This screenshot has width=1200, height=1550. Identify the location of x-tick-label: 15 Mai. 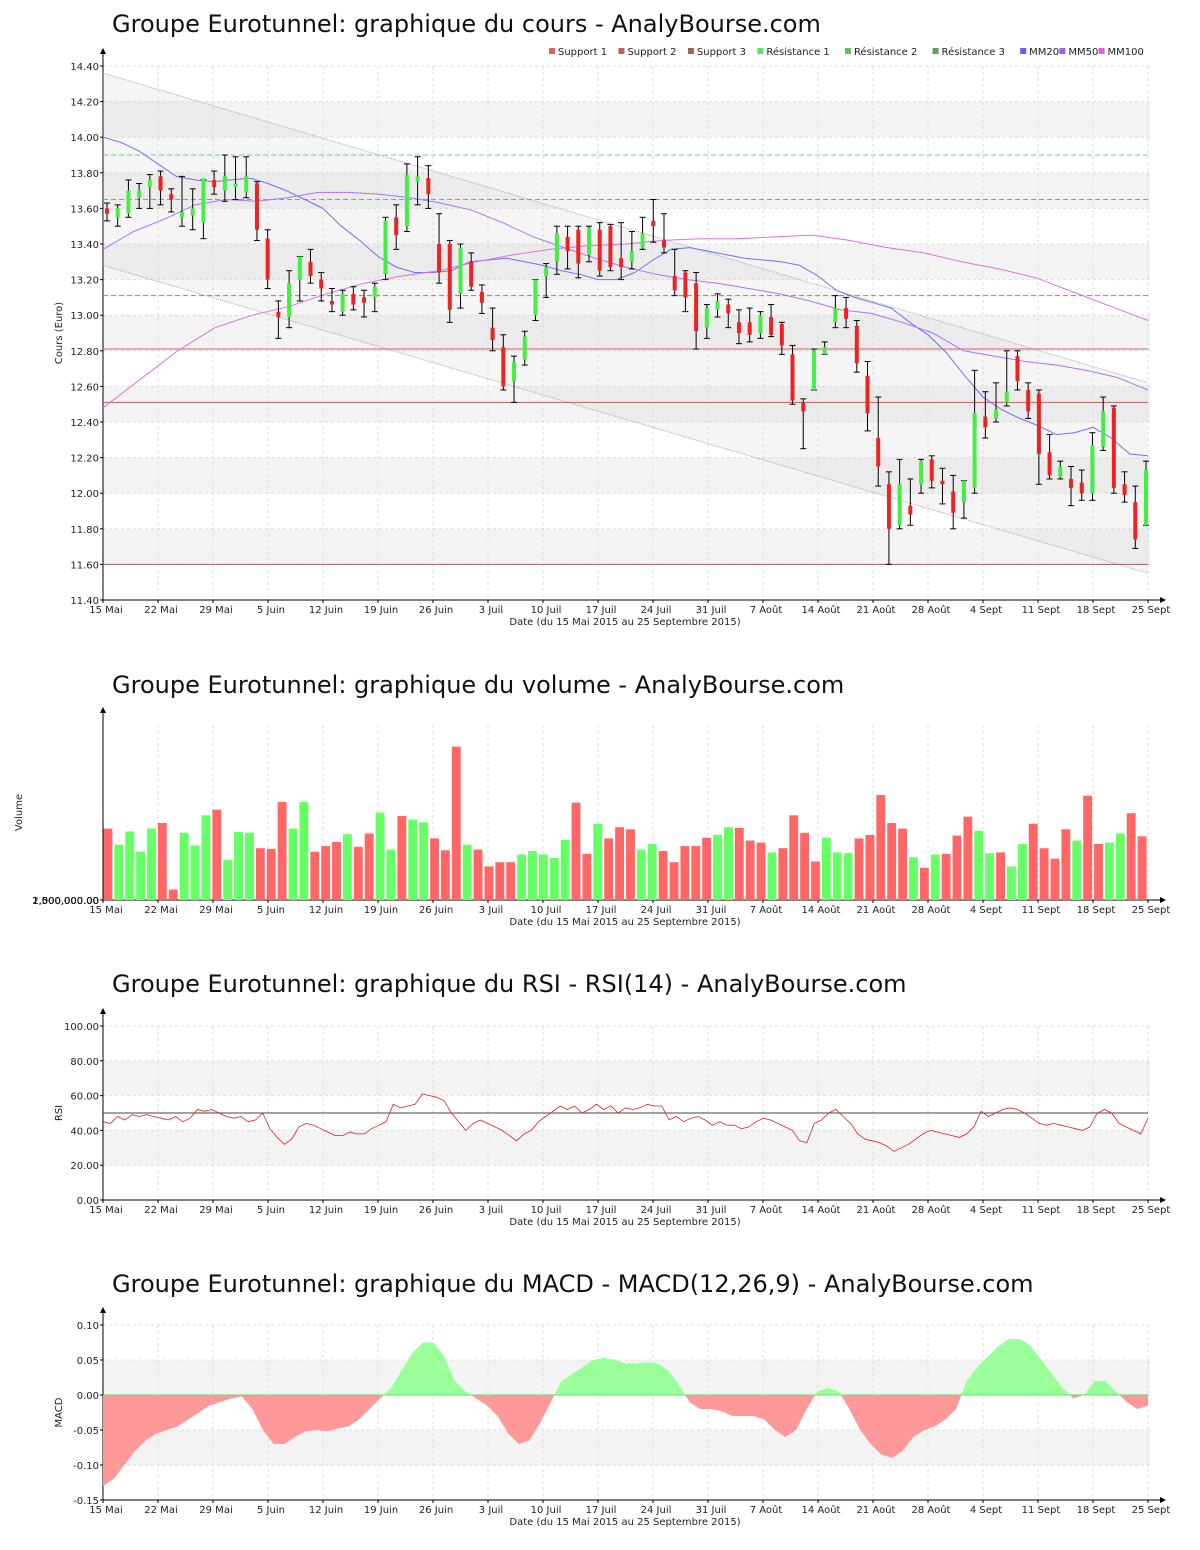
(105, 1510).